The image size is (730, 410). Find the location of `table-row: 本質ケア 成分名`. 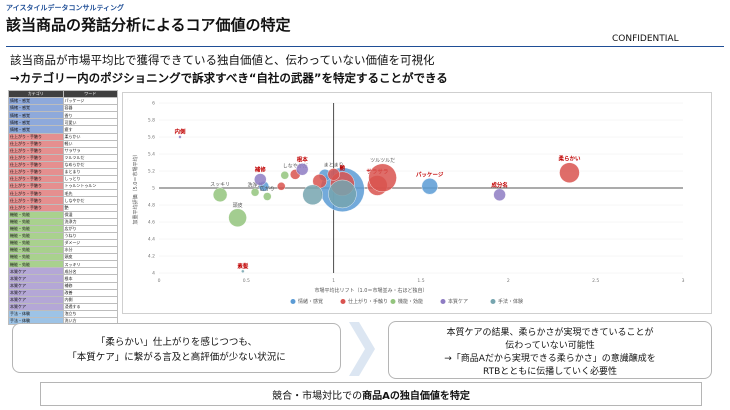

table-row: 本質ケア 成分名 is located at coordinates (63, 271).